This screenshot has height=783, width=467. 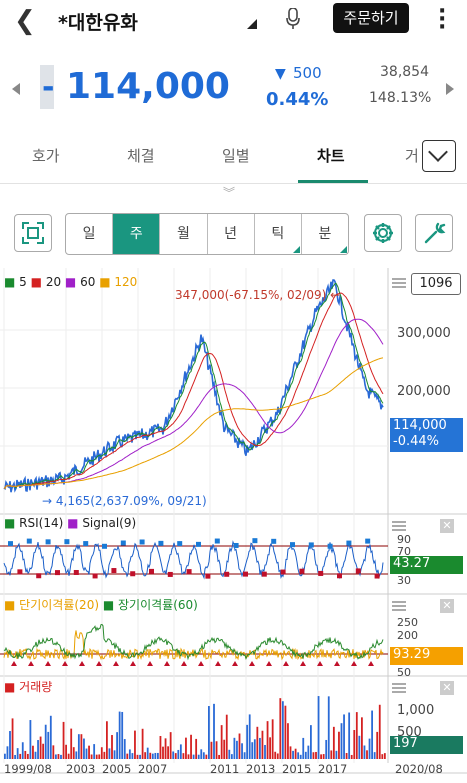 I want to click on period-minute: 분, so click(x=325, y=234).